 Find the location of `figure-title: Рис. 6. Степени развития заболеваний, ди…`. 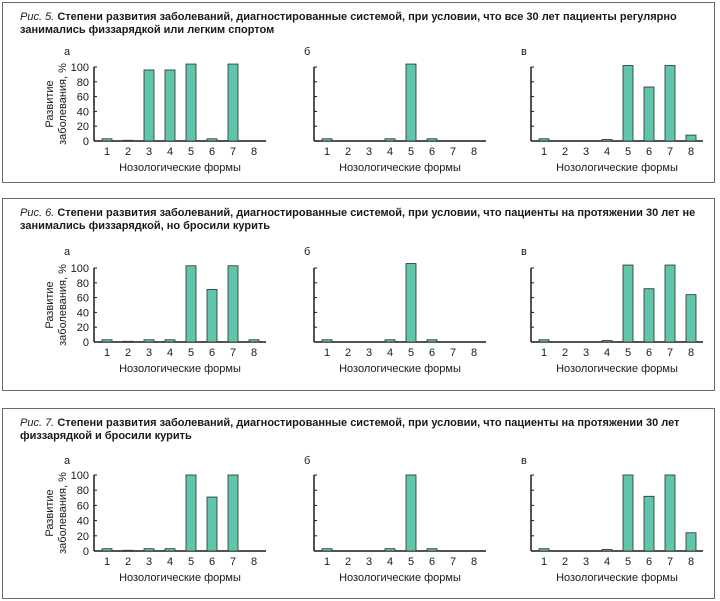

figure-title: Рис. 6. Степени развития заболеваний, ди… is located at coordinates (360, 220).